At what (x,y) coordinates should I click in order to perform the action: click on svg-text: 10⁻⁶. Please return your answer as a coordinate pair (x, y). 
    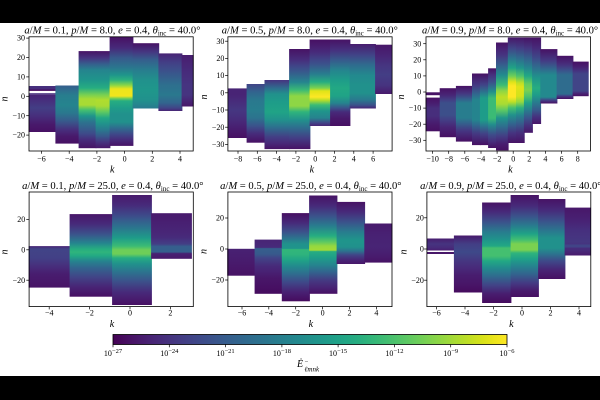
    Looking at the image, I should click on (508, 353).